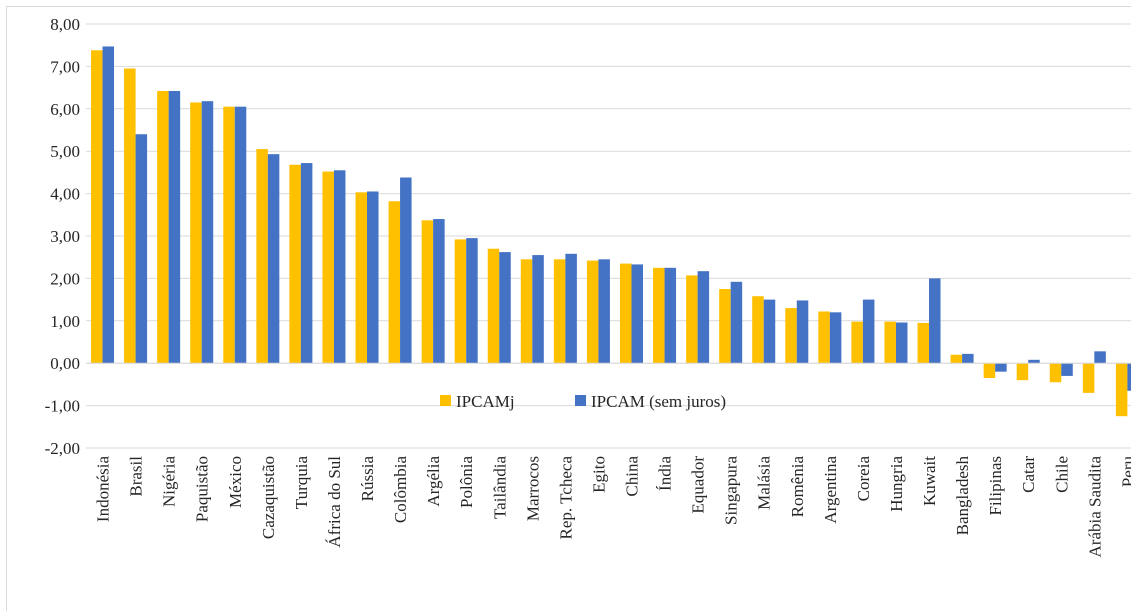  Describe the element at coordinates (995, 486) in the screenshot. I see `x-tick-label: Filipinas` at that location.